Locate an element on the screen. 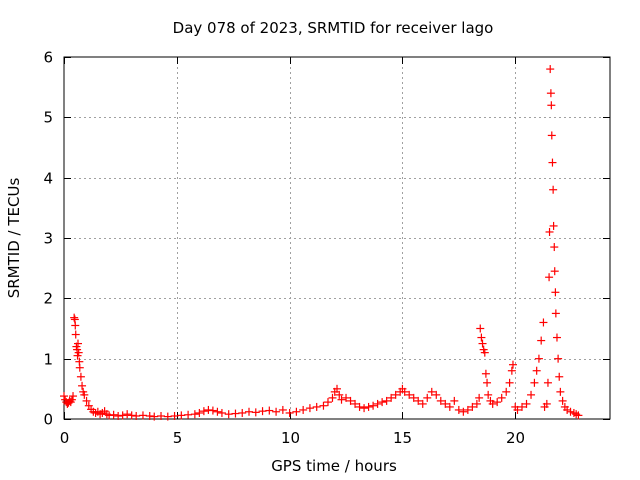 The height and width of the screenshot is (480, 640). x-tick-label: 15 is located at coordinates (402, 438).